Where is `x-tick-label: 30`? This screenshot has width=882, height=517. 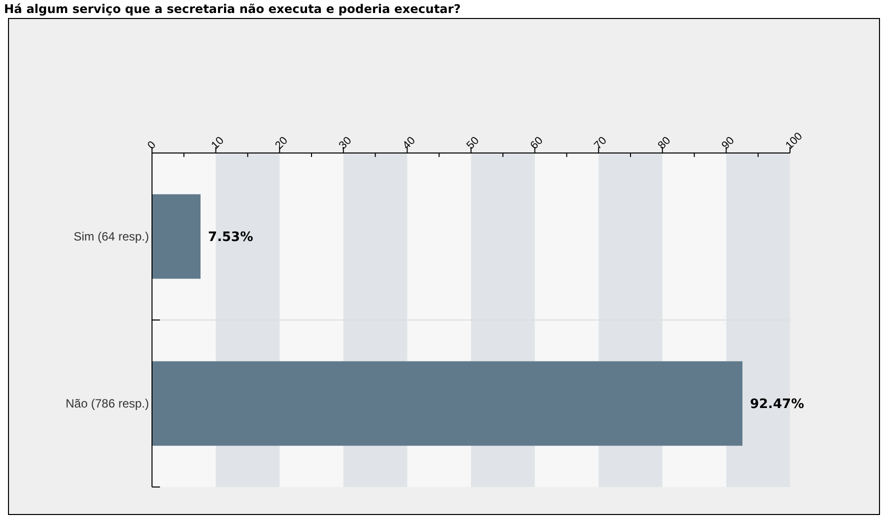 x-tick-label: 30 is located at coordinates (345, 143).